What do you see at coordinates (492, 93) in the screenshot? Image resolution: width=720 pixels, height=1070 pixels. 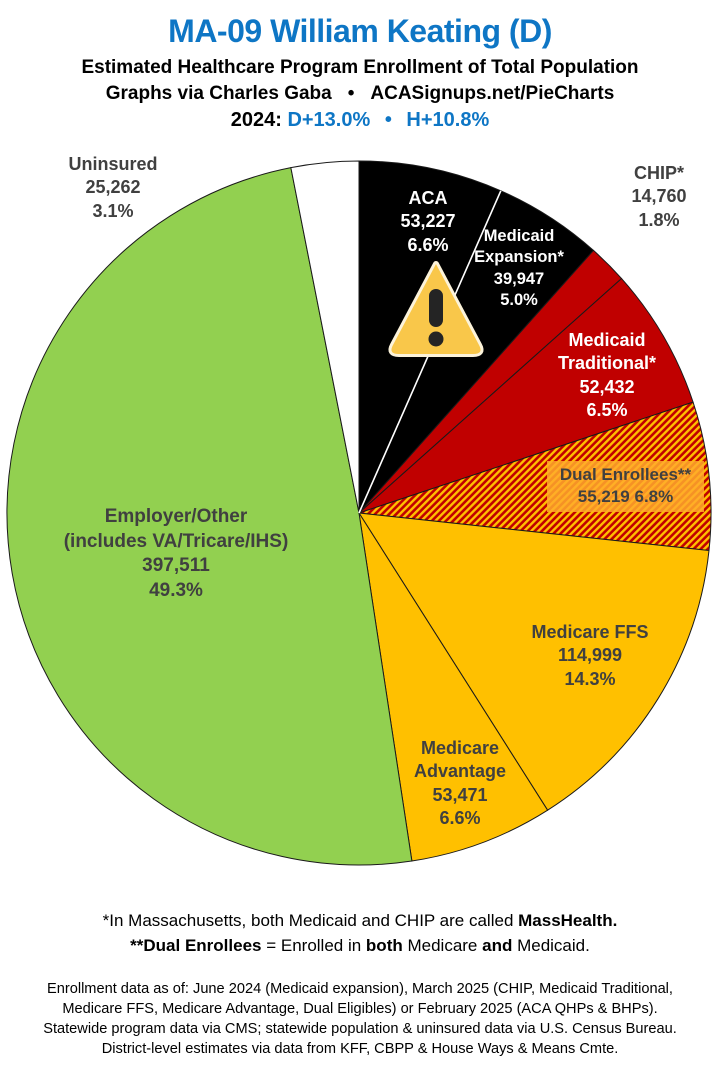 I see `credit-site: ACASignups.net/PieCharts` at bounding box center [492, 93].